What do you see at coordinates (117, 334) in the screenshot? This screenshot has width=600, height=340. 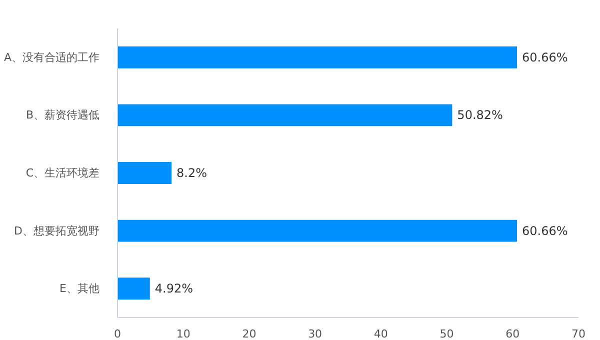 I see `x-tick-label: 0` at bounding box center [117, 334].